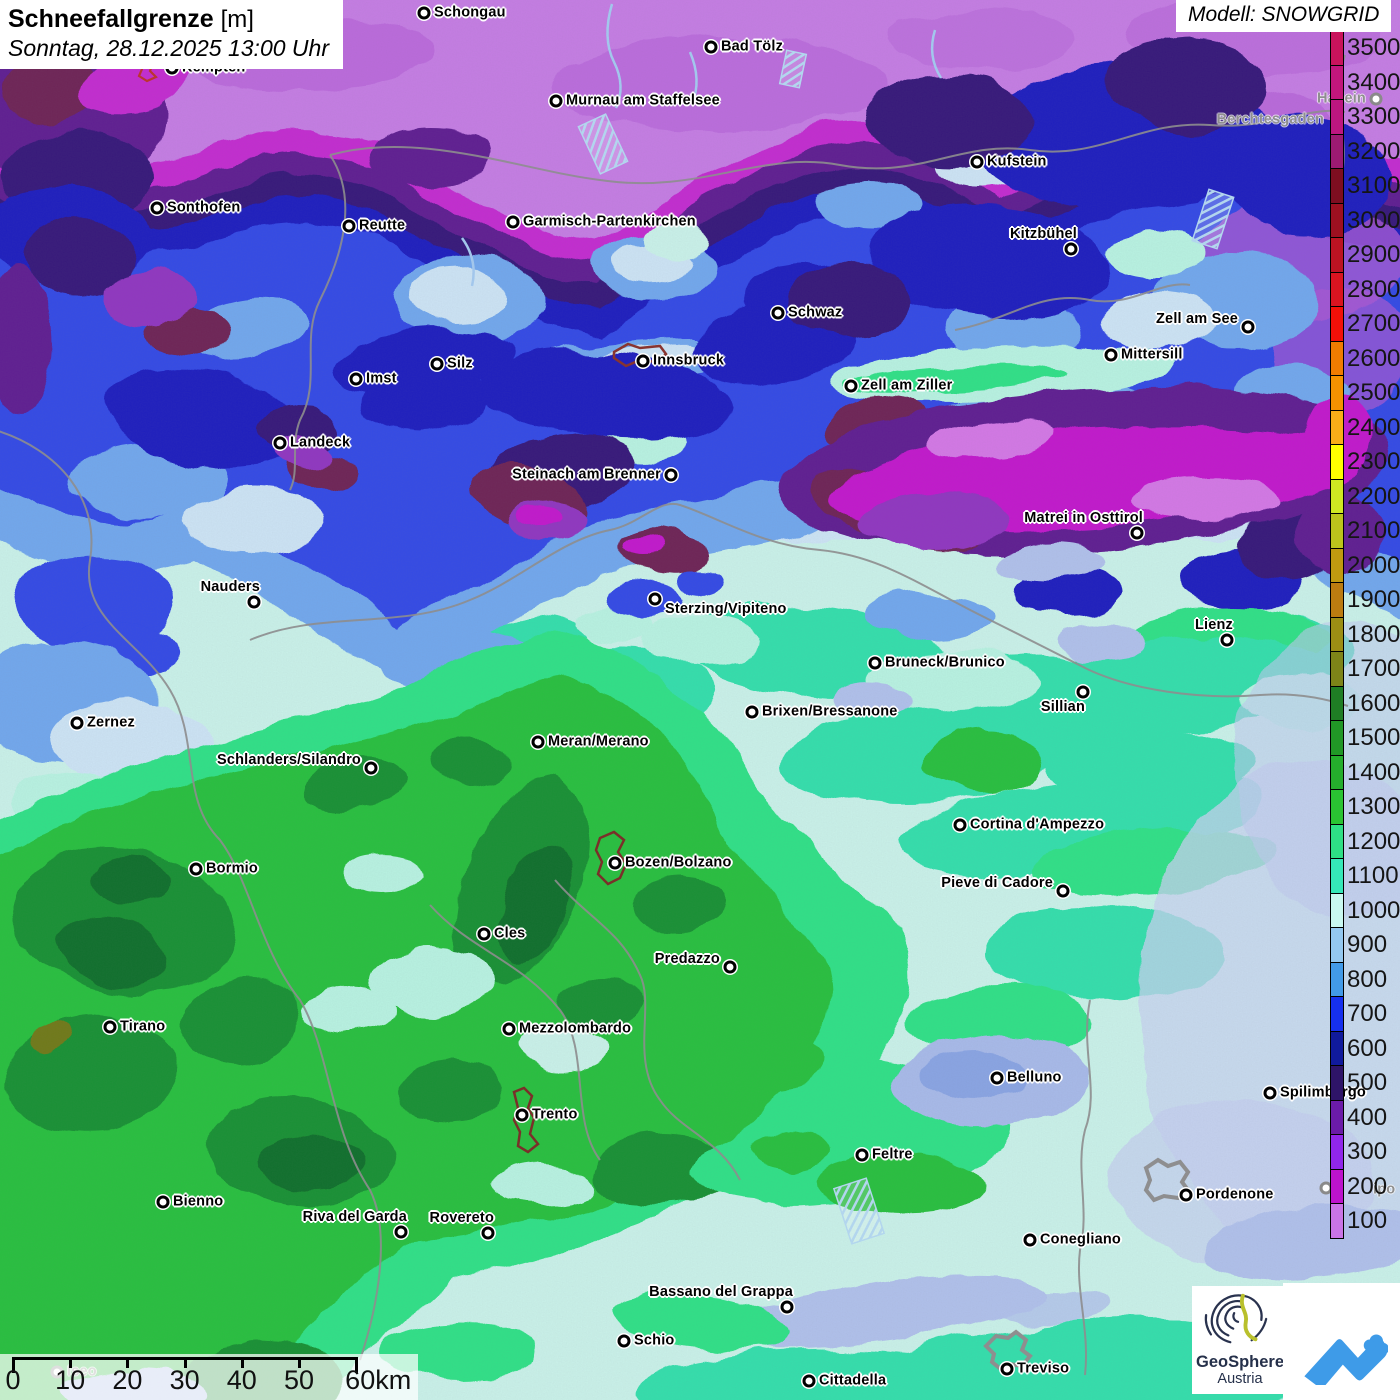 The height and width of the screenshot is (1400, 1400). Describe the element at coordinates (721, 1292) in the screenshot. I see `city-label: Bassano del Grappa` at that location.